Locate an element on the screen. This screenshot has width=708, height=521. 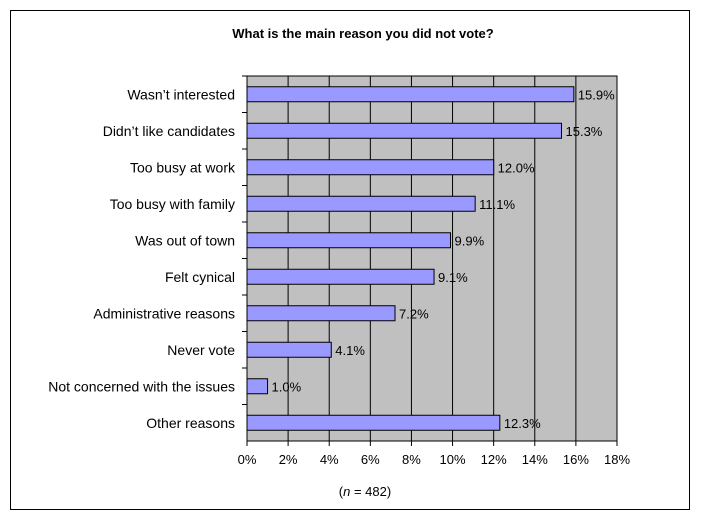
value-label: 15.9% is located at coordinates (596, 94).